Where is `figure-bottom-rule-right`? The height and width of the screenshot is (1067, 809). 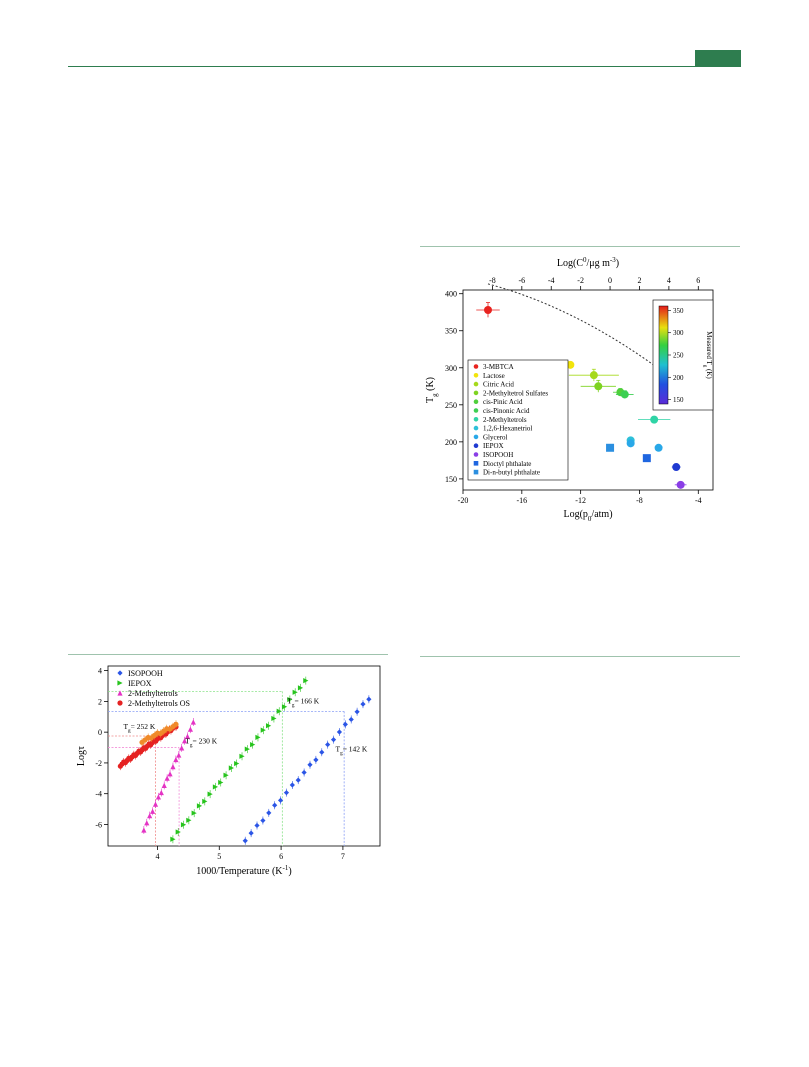
figure-bottom-rule-right is located at coordinates (580, 656).